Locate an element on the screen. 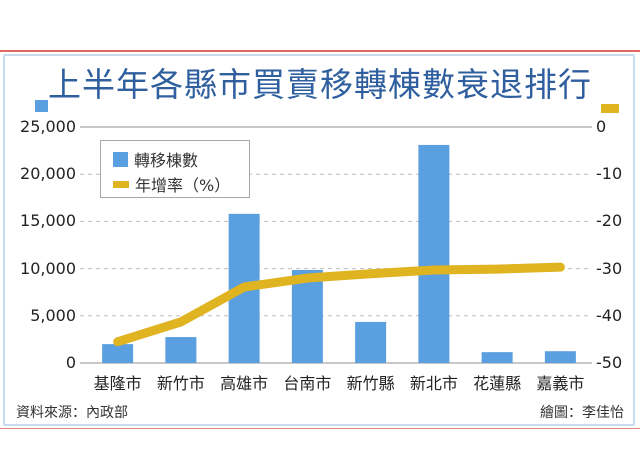  right-axis-tick: -20 is located at coordinates (609, 221).